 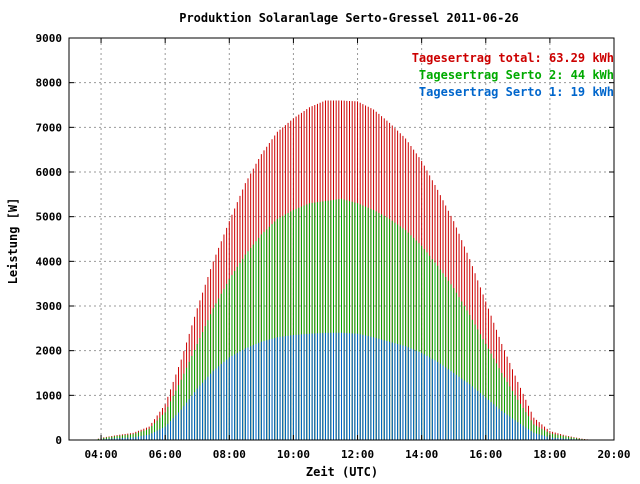 I want to click on x-tick-label: 20:00, so click(x=613, y=454).